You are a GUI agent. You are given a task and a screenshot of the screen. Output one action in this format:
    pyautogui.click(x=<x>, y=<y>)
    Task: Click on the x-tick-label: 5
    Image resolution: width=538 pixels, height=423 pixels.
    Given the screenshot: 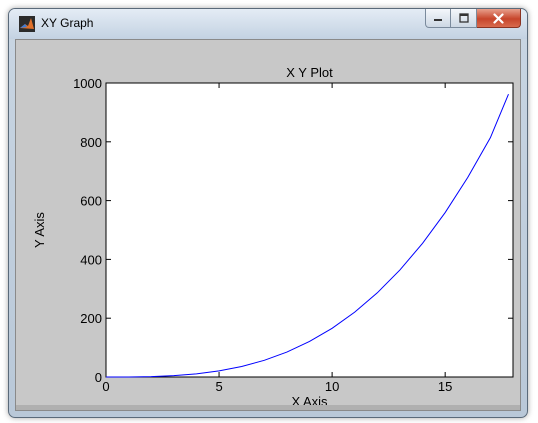 What is the action you would take?
    pyautogui.click(x=218, y=386)
    